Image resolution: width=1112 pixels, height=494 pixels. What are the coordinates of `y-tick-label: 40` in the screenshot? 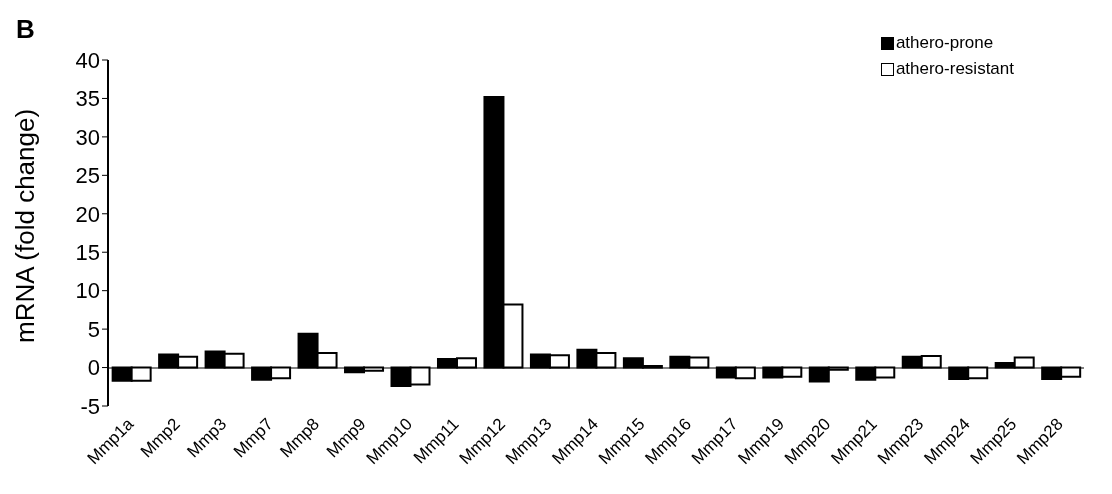 It's located at (87, 60).